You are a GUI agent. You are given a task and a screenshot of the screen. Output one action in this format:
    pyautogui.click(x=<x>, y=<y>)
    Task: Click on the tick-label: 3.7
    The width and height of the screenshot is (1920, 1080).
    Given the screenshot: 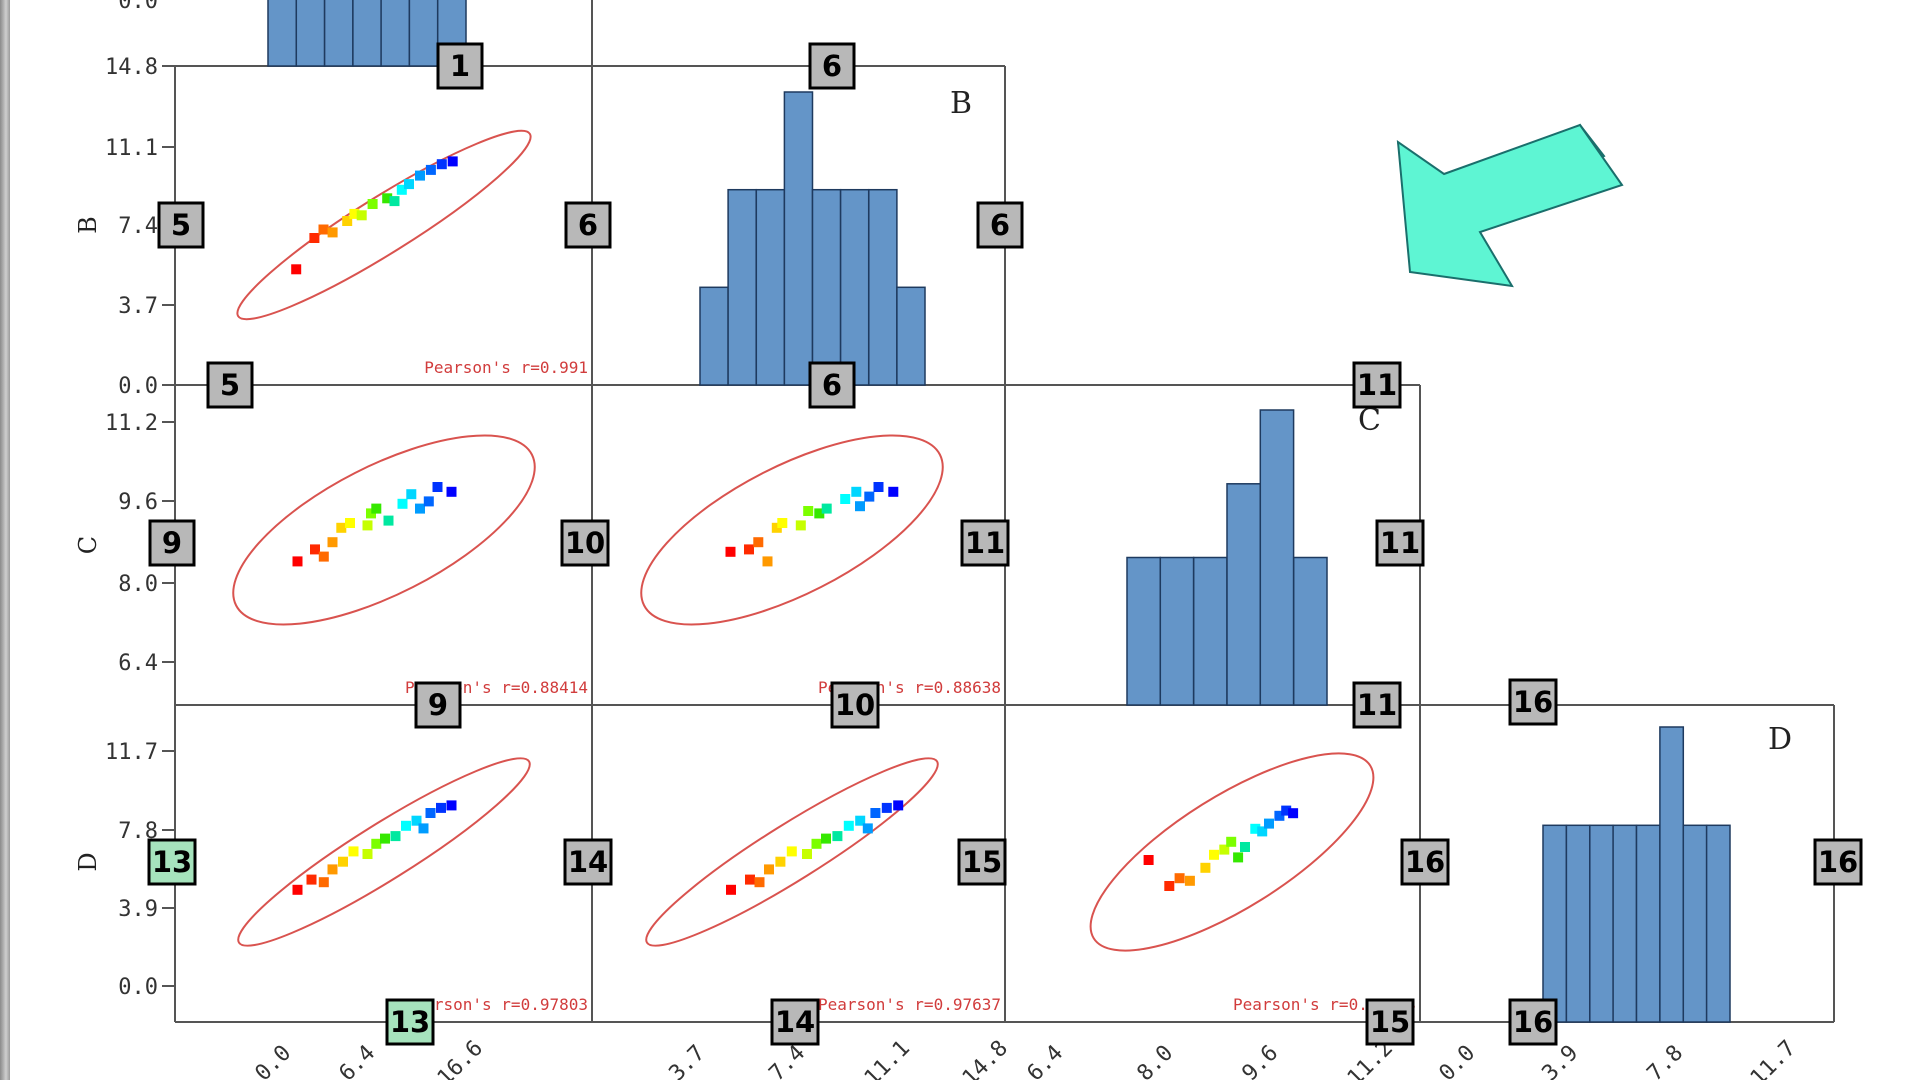 What is the action you would take?
    pyautogui.click(x=138, y=306)
    